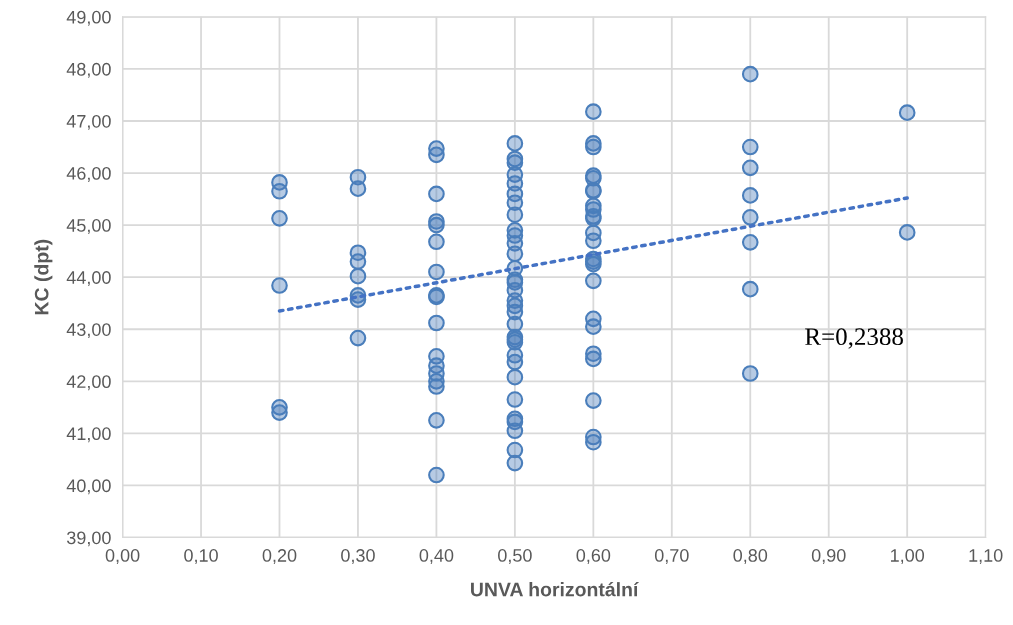 This screenshot has height=625, width=1013. What do you see at coordinates (986, 557) in the screenshot?
I see `x-tick-label: 1,10` at bounding box center [986, 557].